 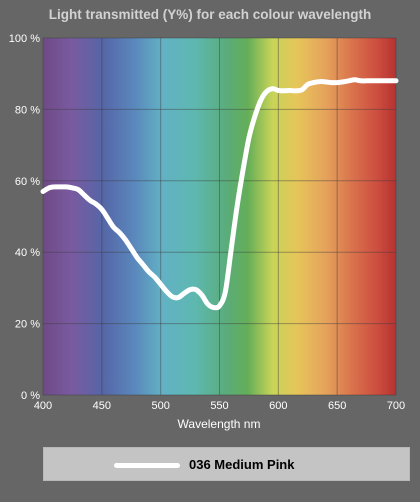 I want to click on x-tick-label: 550, so click(x=219, y=406).